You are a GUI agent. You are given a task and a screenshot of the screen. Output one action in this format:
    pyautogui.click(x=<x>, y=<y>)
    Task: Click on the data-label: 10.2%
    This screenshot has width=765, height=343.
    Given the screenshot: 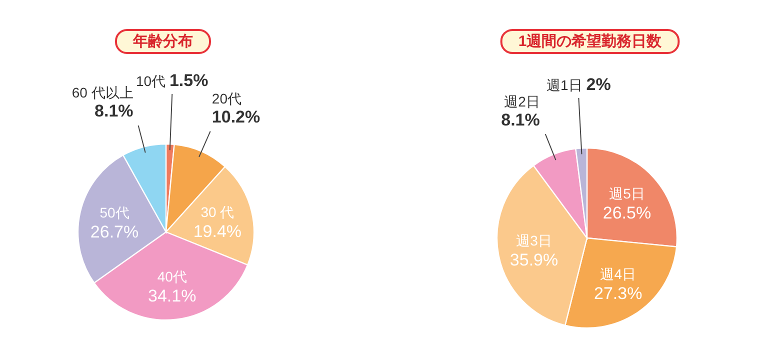 What is the action you would take?
    pyautogui.click(x=236, y=117)
    